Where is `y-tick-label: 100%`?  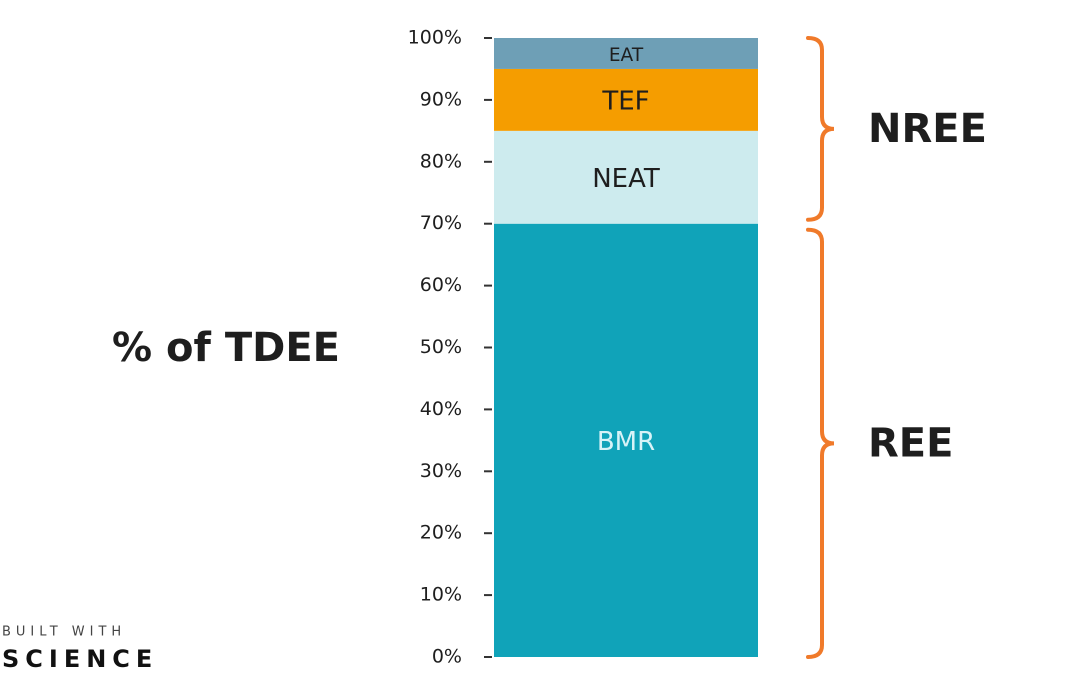 y-tick-label: 100% is located at coordinates (435, 38).